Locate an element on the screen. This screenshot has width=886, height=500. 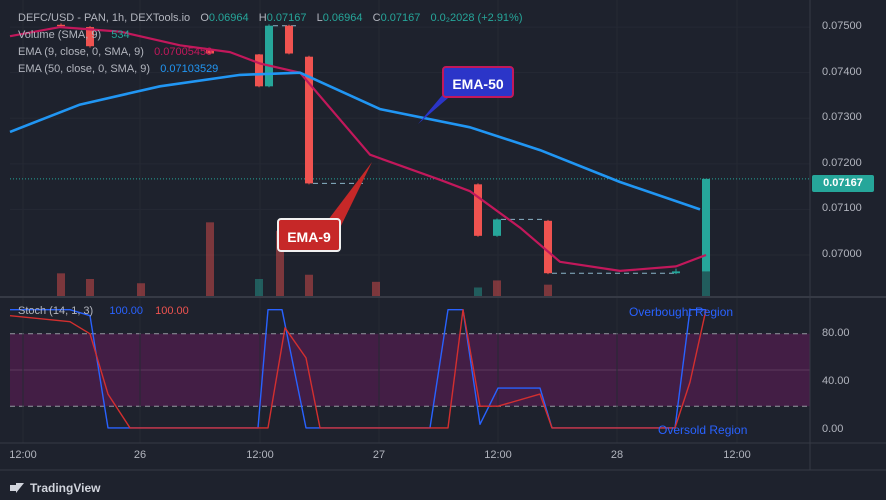
ema50-value: 0.07103529 is located at coordinates (189, 69).